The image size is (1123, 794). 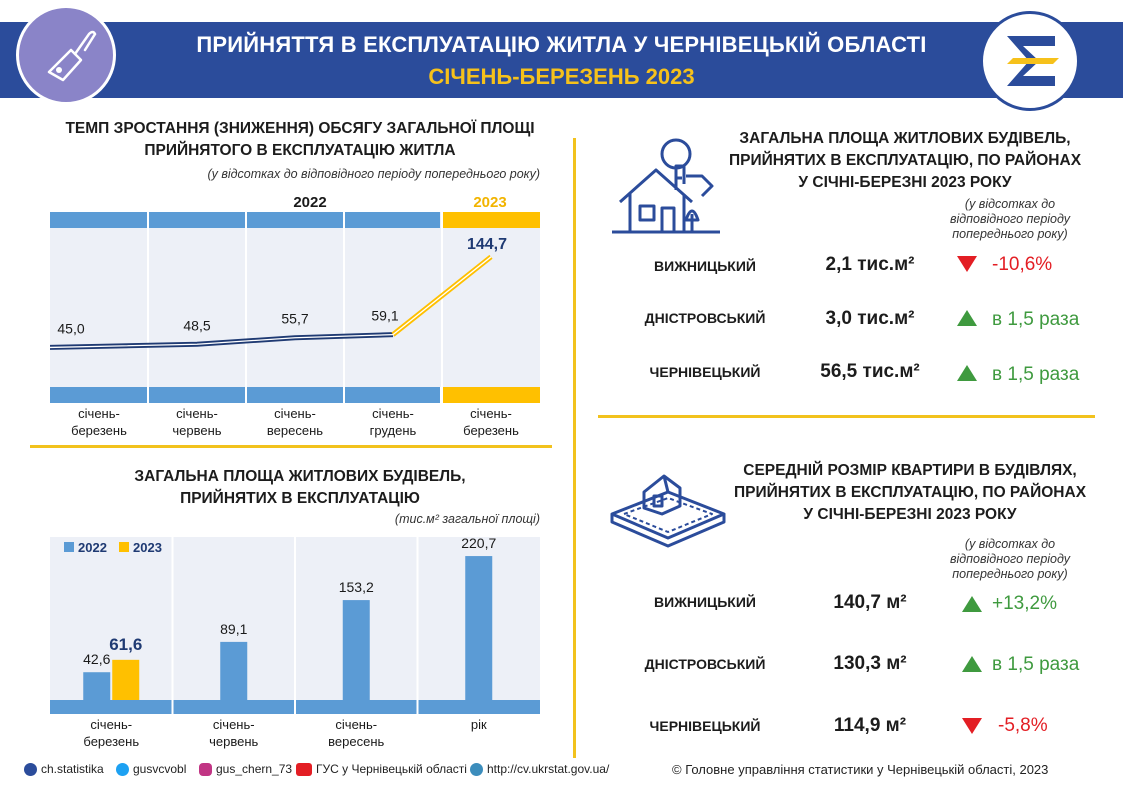 What do you see at coordinates (96, 659) in the screenshot?
I see `bar-label-2022: 42,6` at bounding box center [96, 659].